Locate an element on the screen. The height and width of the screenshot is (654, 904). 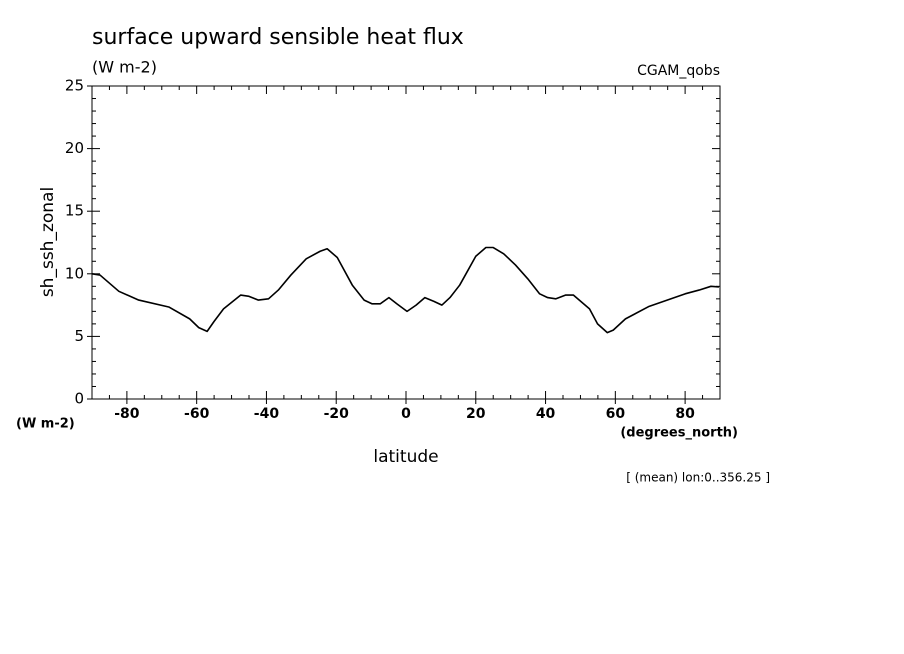
x-tick-label: 40 is located at coordinates (546, 414).